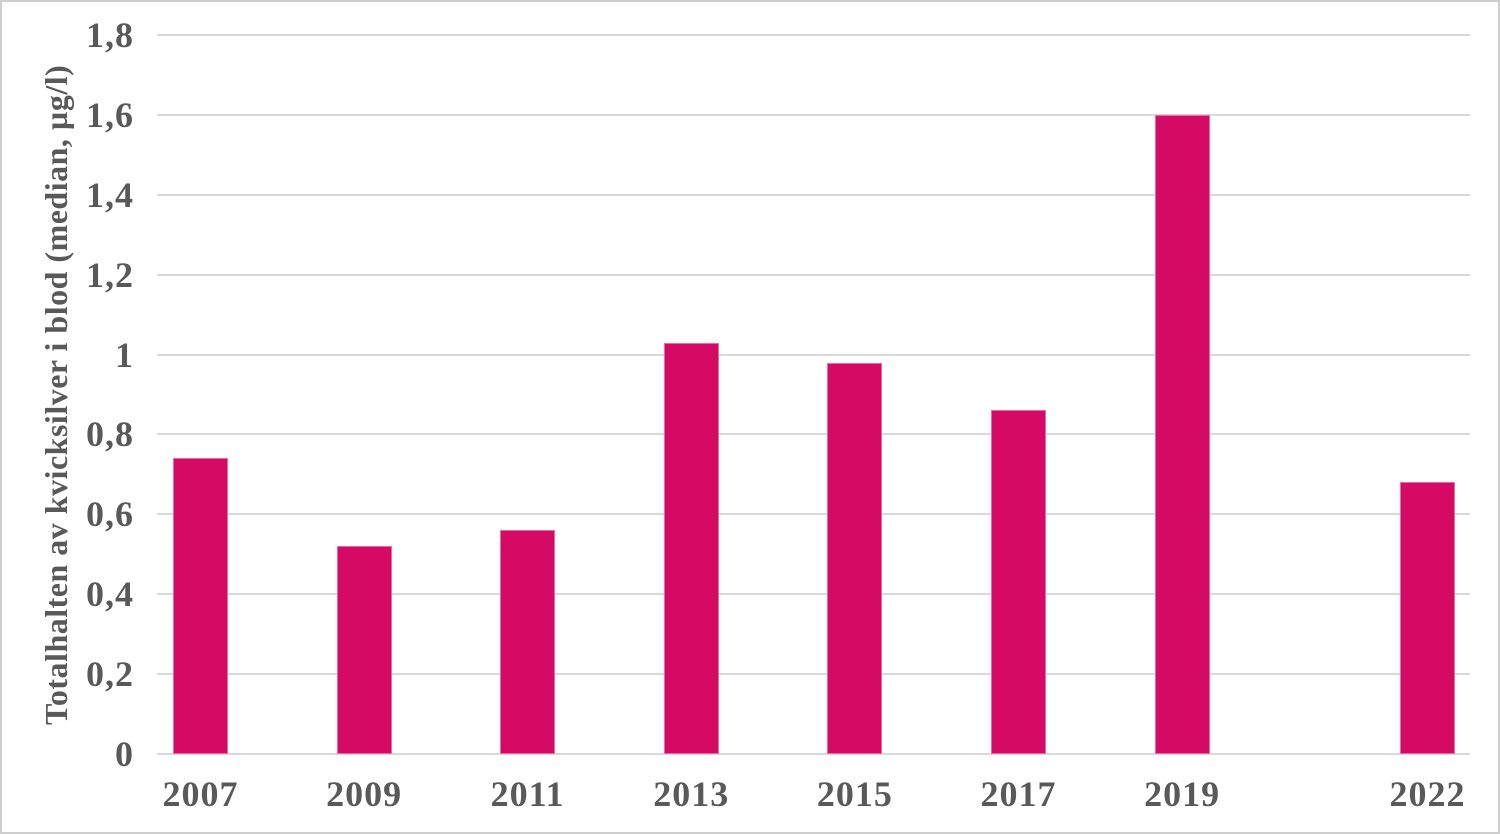 This screenshot has height=834, width=1500. I want to click on x-tick-label-2007: 2007, so click(200, 794).